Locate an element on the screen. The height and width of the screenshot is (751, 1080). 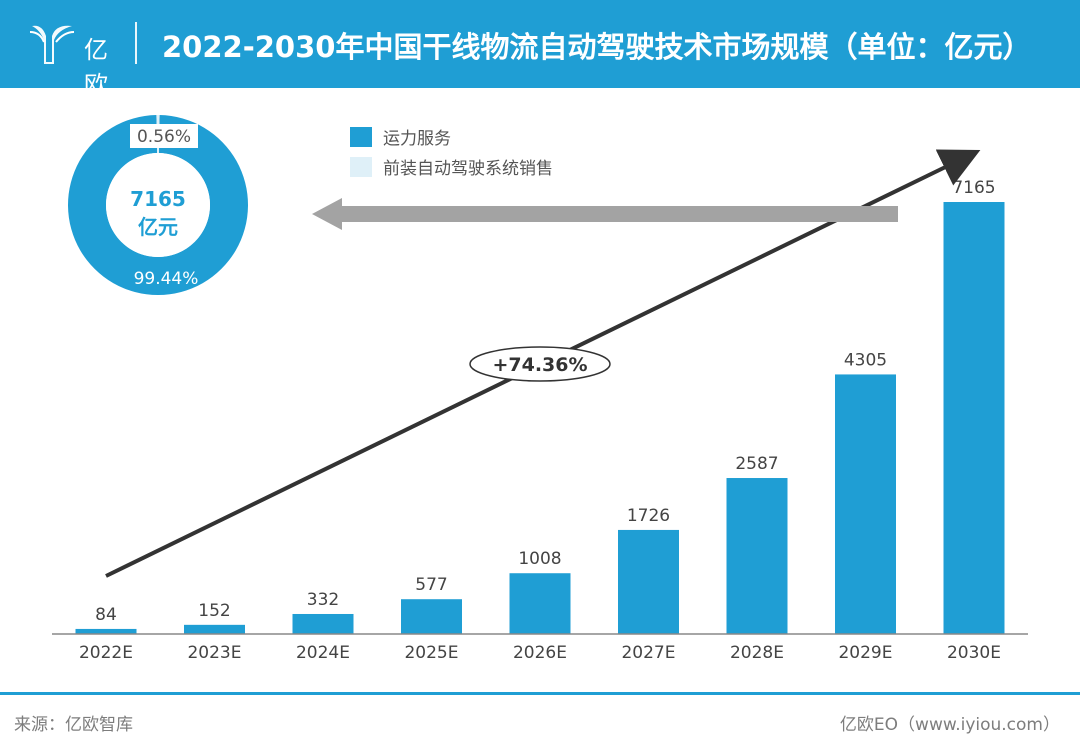
legend-swatch-presale is located at coordinates (361, 167).